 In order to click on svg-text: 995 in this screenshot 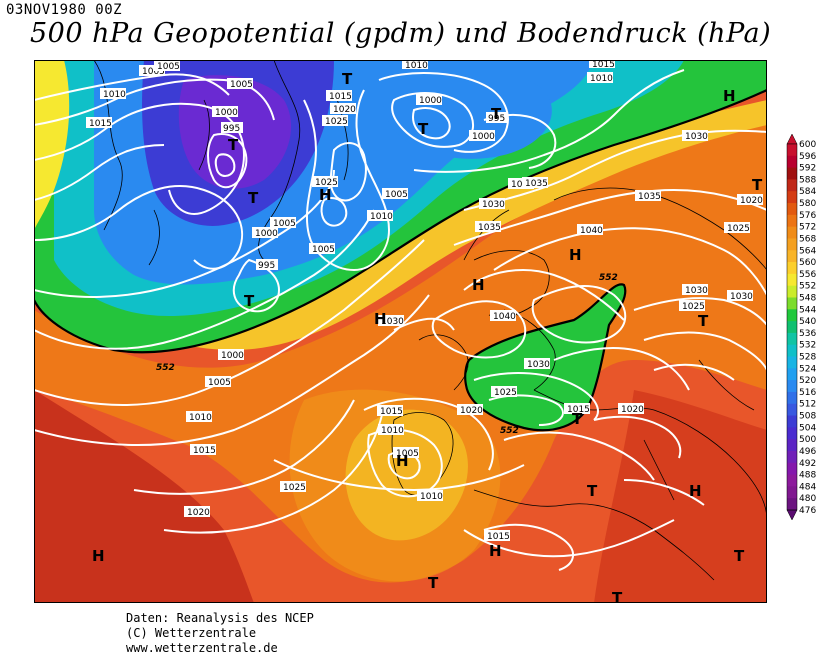, I will do `click(266, 266)`.